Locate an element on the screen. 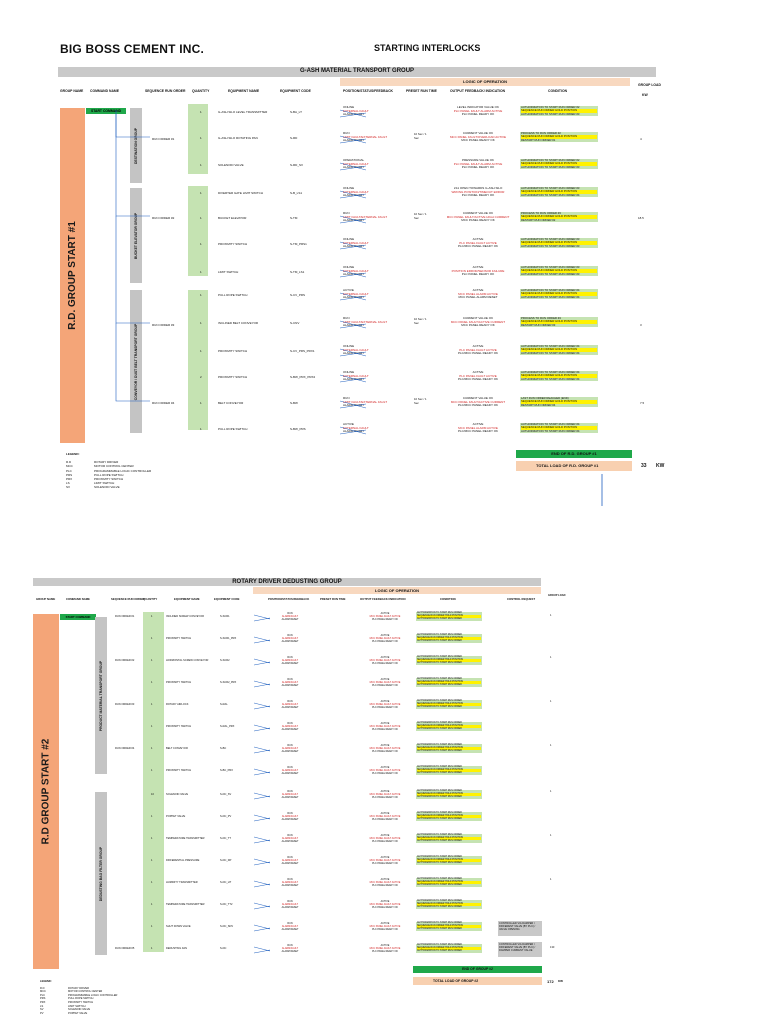 The height and width of the screenshot is (1024, 768). g1-row-position-line: EXTERNAL FAULT is located at coordinates (356, 242).